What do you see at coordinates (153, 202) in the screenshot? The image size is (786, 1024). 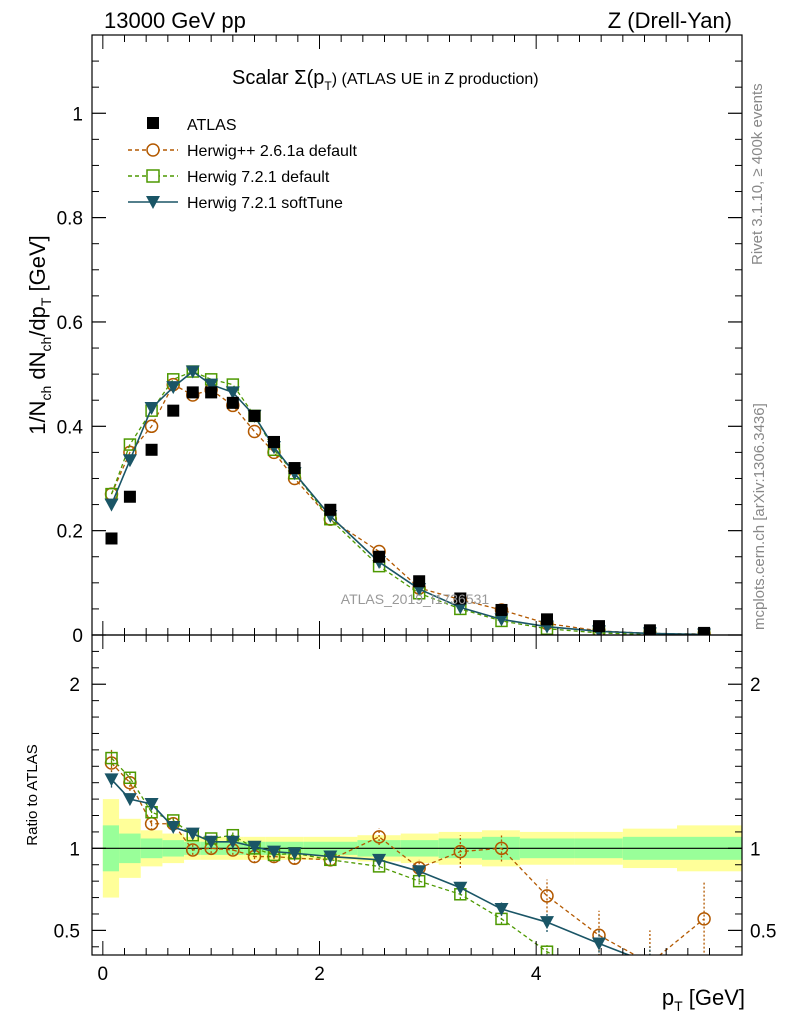 I see `legend-softtune-marker` at bounding box center [153, 202].